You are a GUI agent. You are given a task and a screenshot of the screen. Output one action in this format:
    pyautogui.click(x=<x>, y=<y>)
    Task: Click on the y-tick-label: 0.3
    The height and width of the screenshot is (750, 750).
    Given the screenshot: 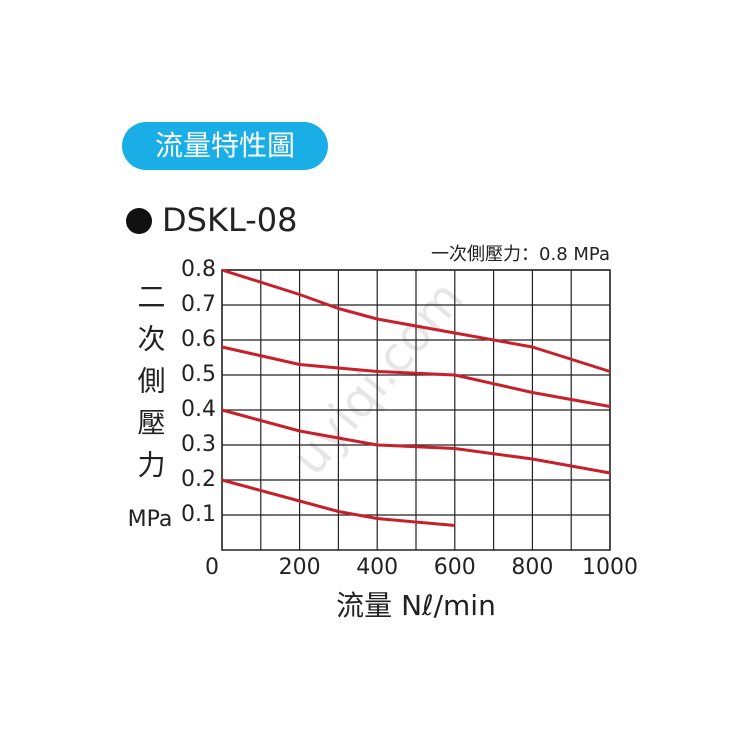 What is the action you would take?
    pyautogui.click(x=198, y=444)
    